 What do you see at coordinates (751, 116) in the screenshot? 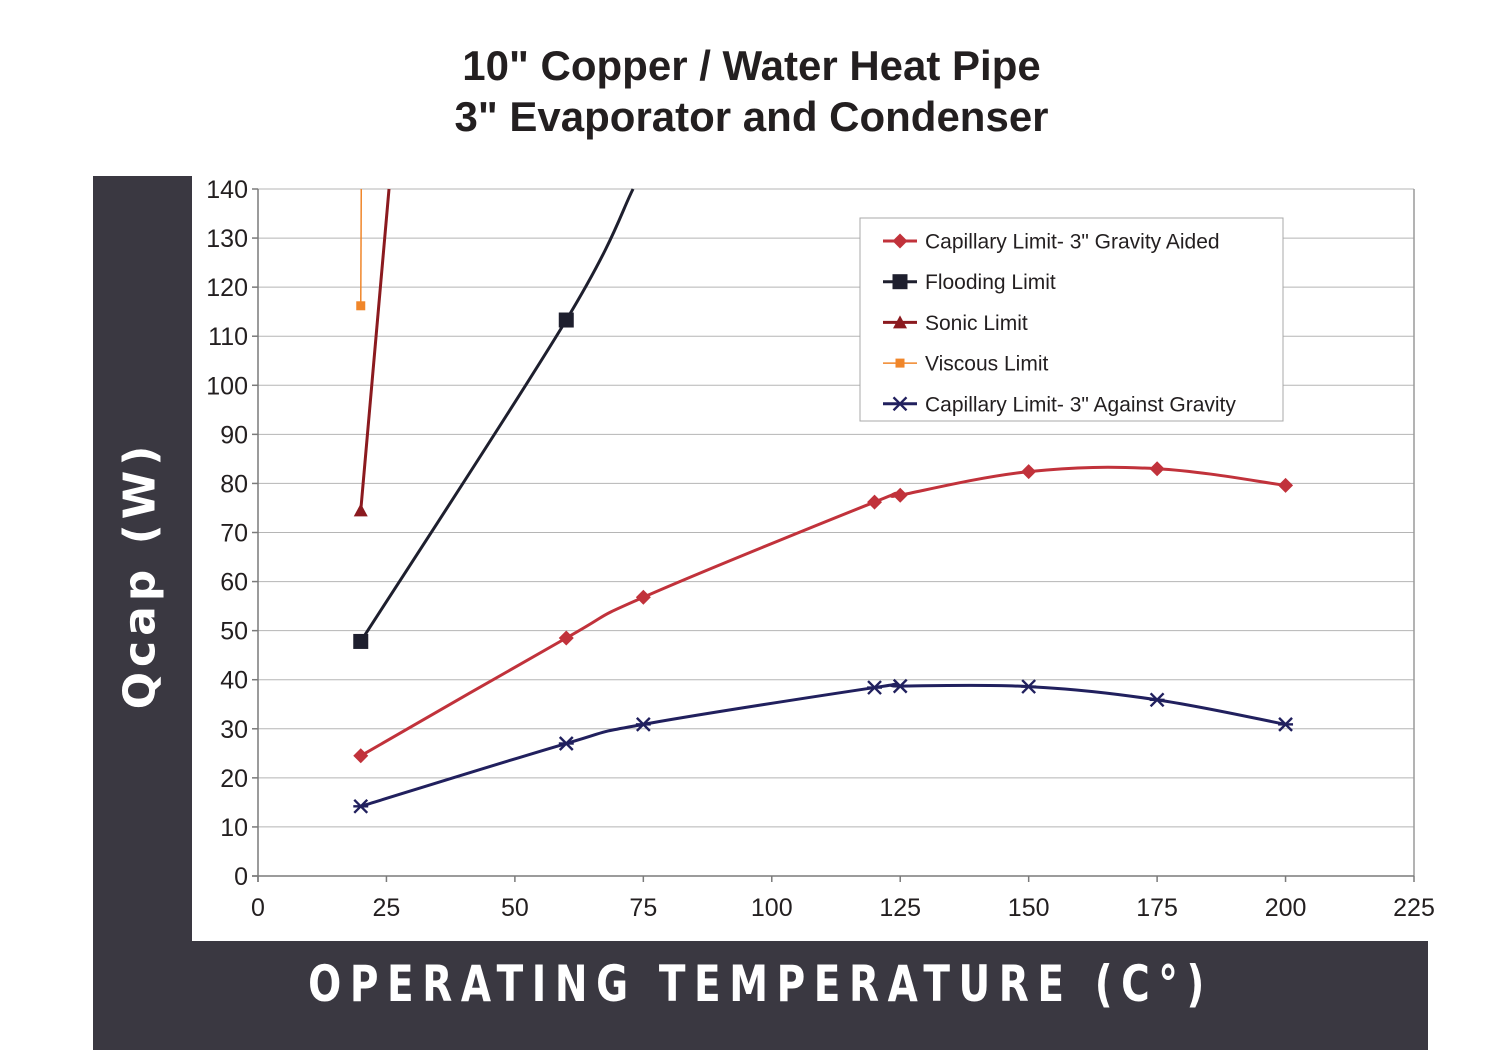
I see `chart-subtitle: 3" Evaporator and Condenser` at bounding box center [751, 116].